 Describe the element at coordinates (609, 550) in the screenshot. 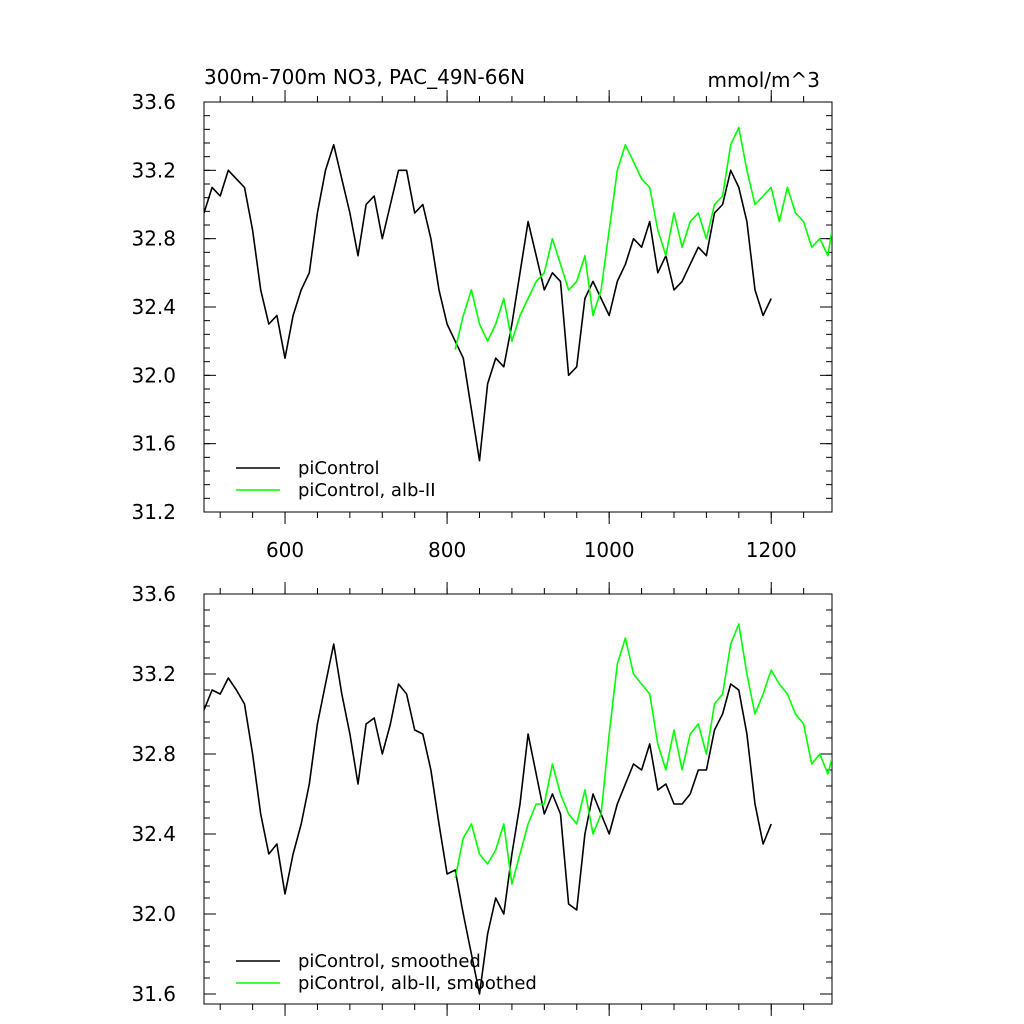

I see `x-tick-label: 1000` at that location.